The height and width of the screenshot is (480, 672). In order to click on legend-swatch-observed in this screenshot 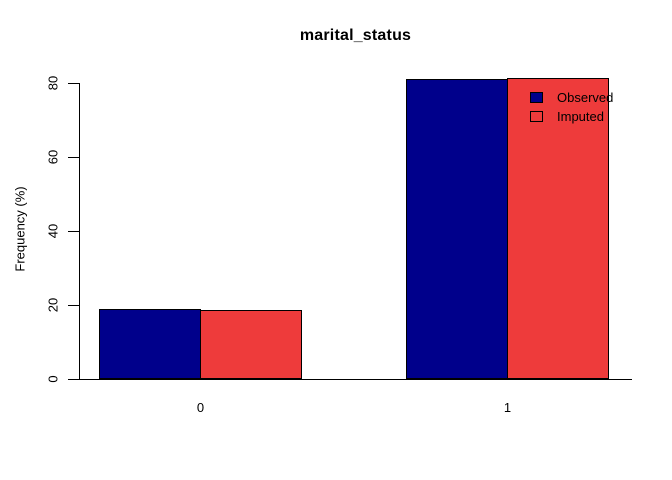, I will do `click(536, 97)`.